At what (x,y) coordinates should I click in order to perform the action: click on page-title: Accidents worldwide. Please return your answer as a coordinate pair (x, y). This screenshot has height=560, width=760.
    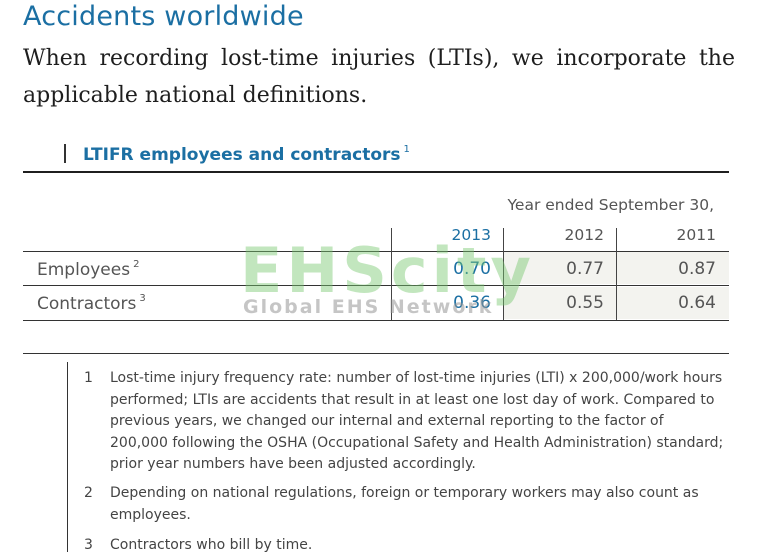
    Looking at the image, I should click on (163, 16).